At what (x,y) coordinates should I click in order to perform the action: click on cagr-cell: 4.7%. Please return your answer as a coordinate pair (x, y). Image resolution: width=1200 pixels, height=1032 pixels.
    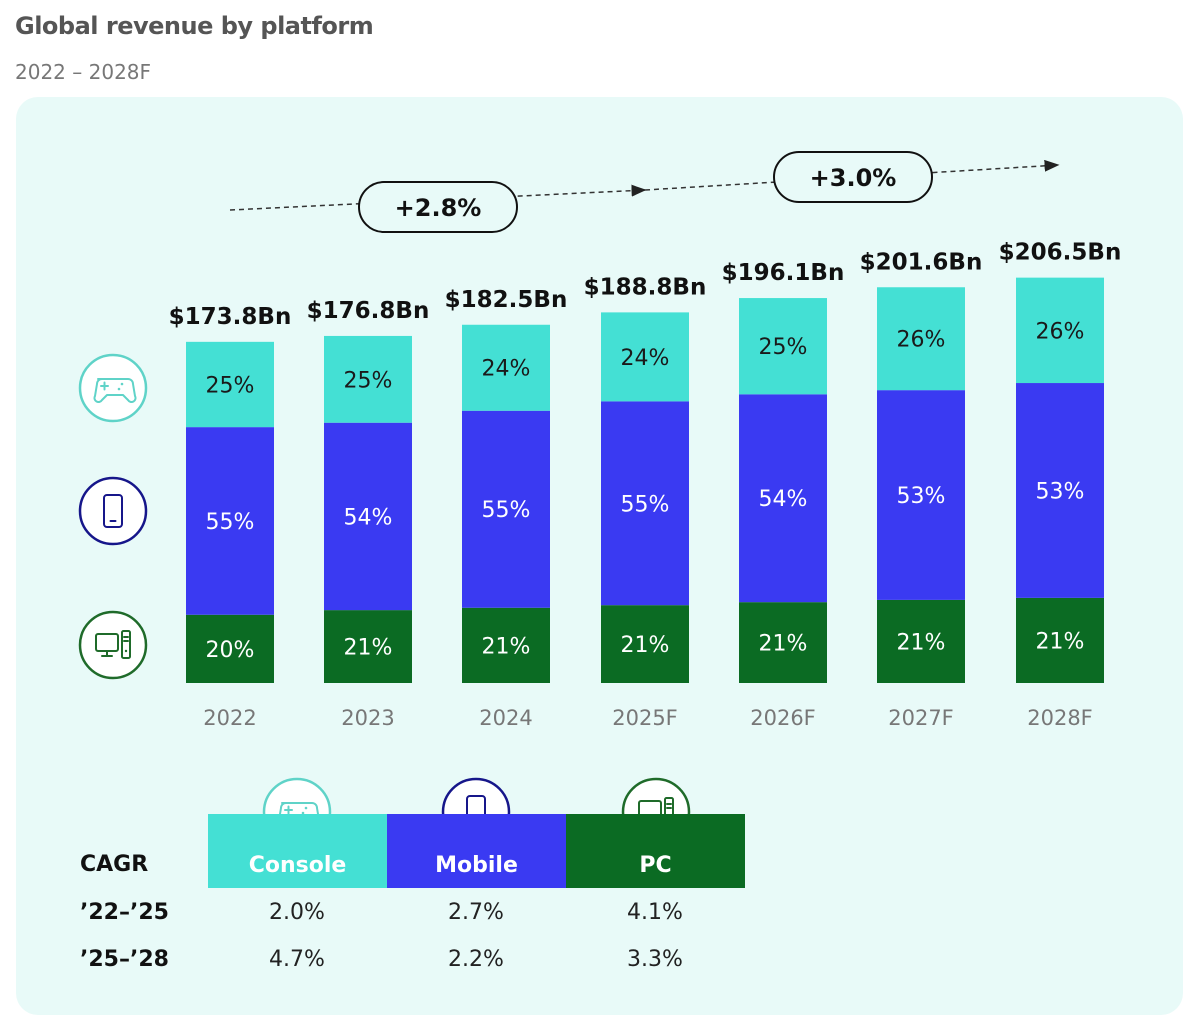
    Looking at the image, I should click on (297, 959).